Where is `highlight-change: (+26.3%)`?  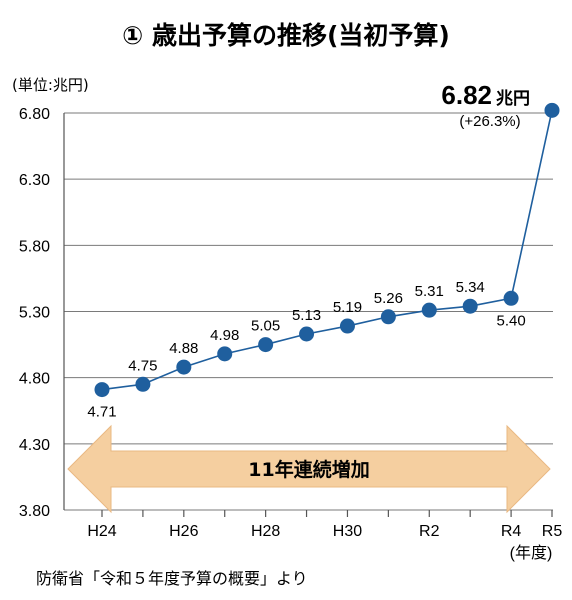
highlight-change: (+26.3%) is located at coordinates (489, 121).